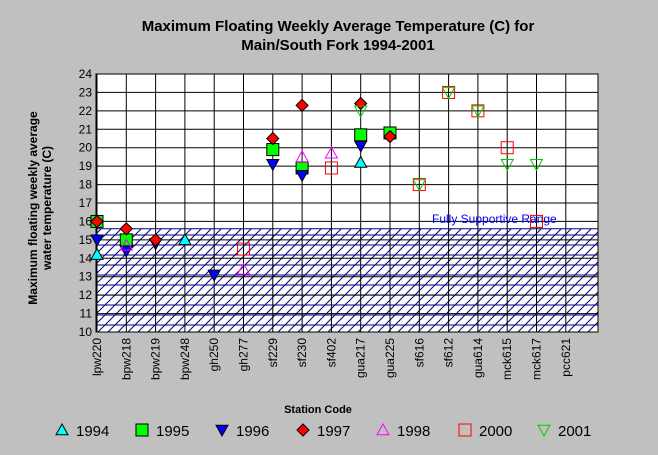  I want to click on x-tick-label: sf230, so click(302, 353).